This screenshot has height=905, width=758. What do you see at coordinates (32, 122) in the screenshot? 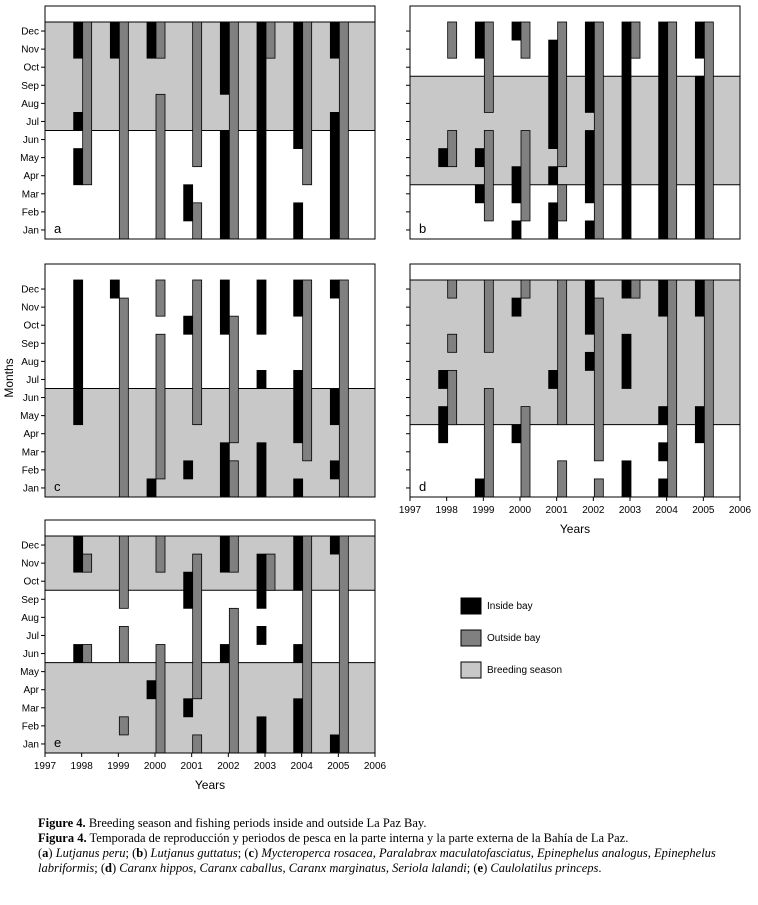
I see `month-label-a-6: Jul` at bounding box center [32, 122].